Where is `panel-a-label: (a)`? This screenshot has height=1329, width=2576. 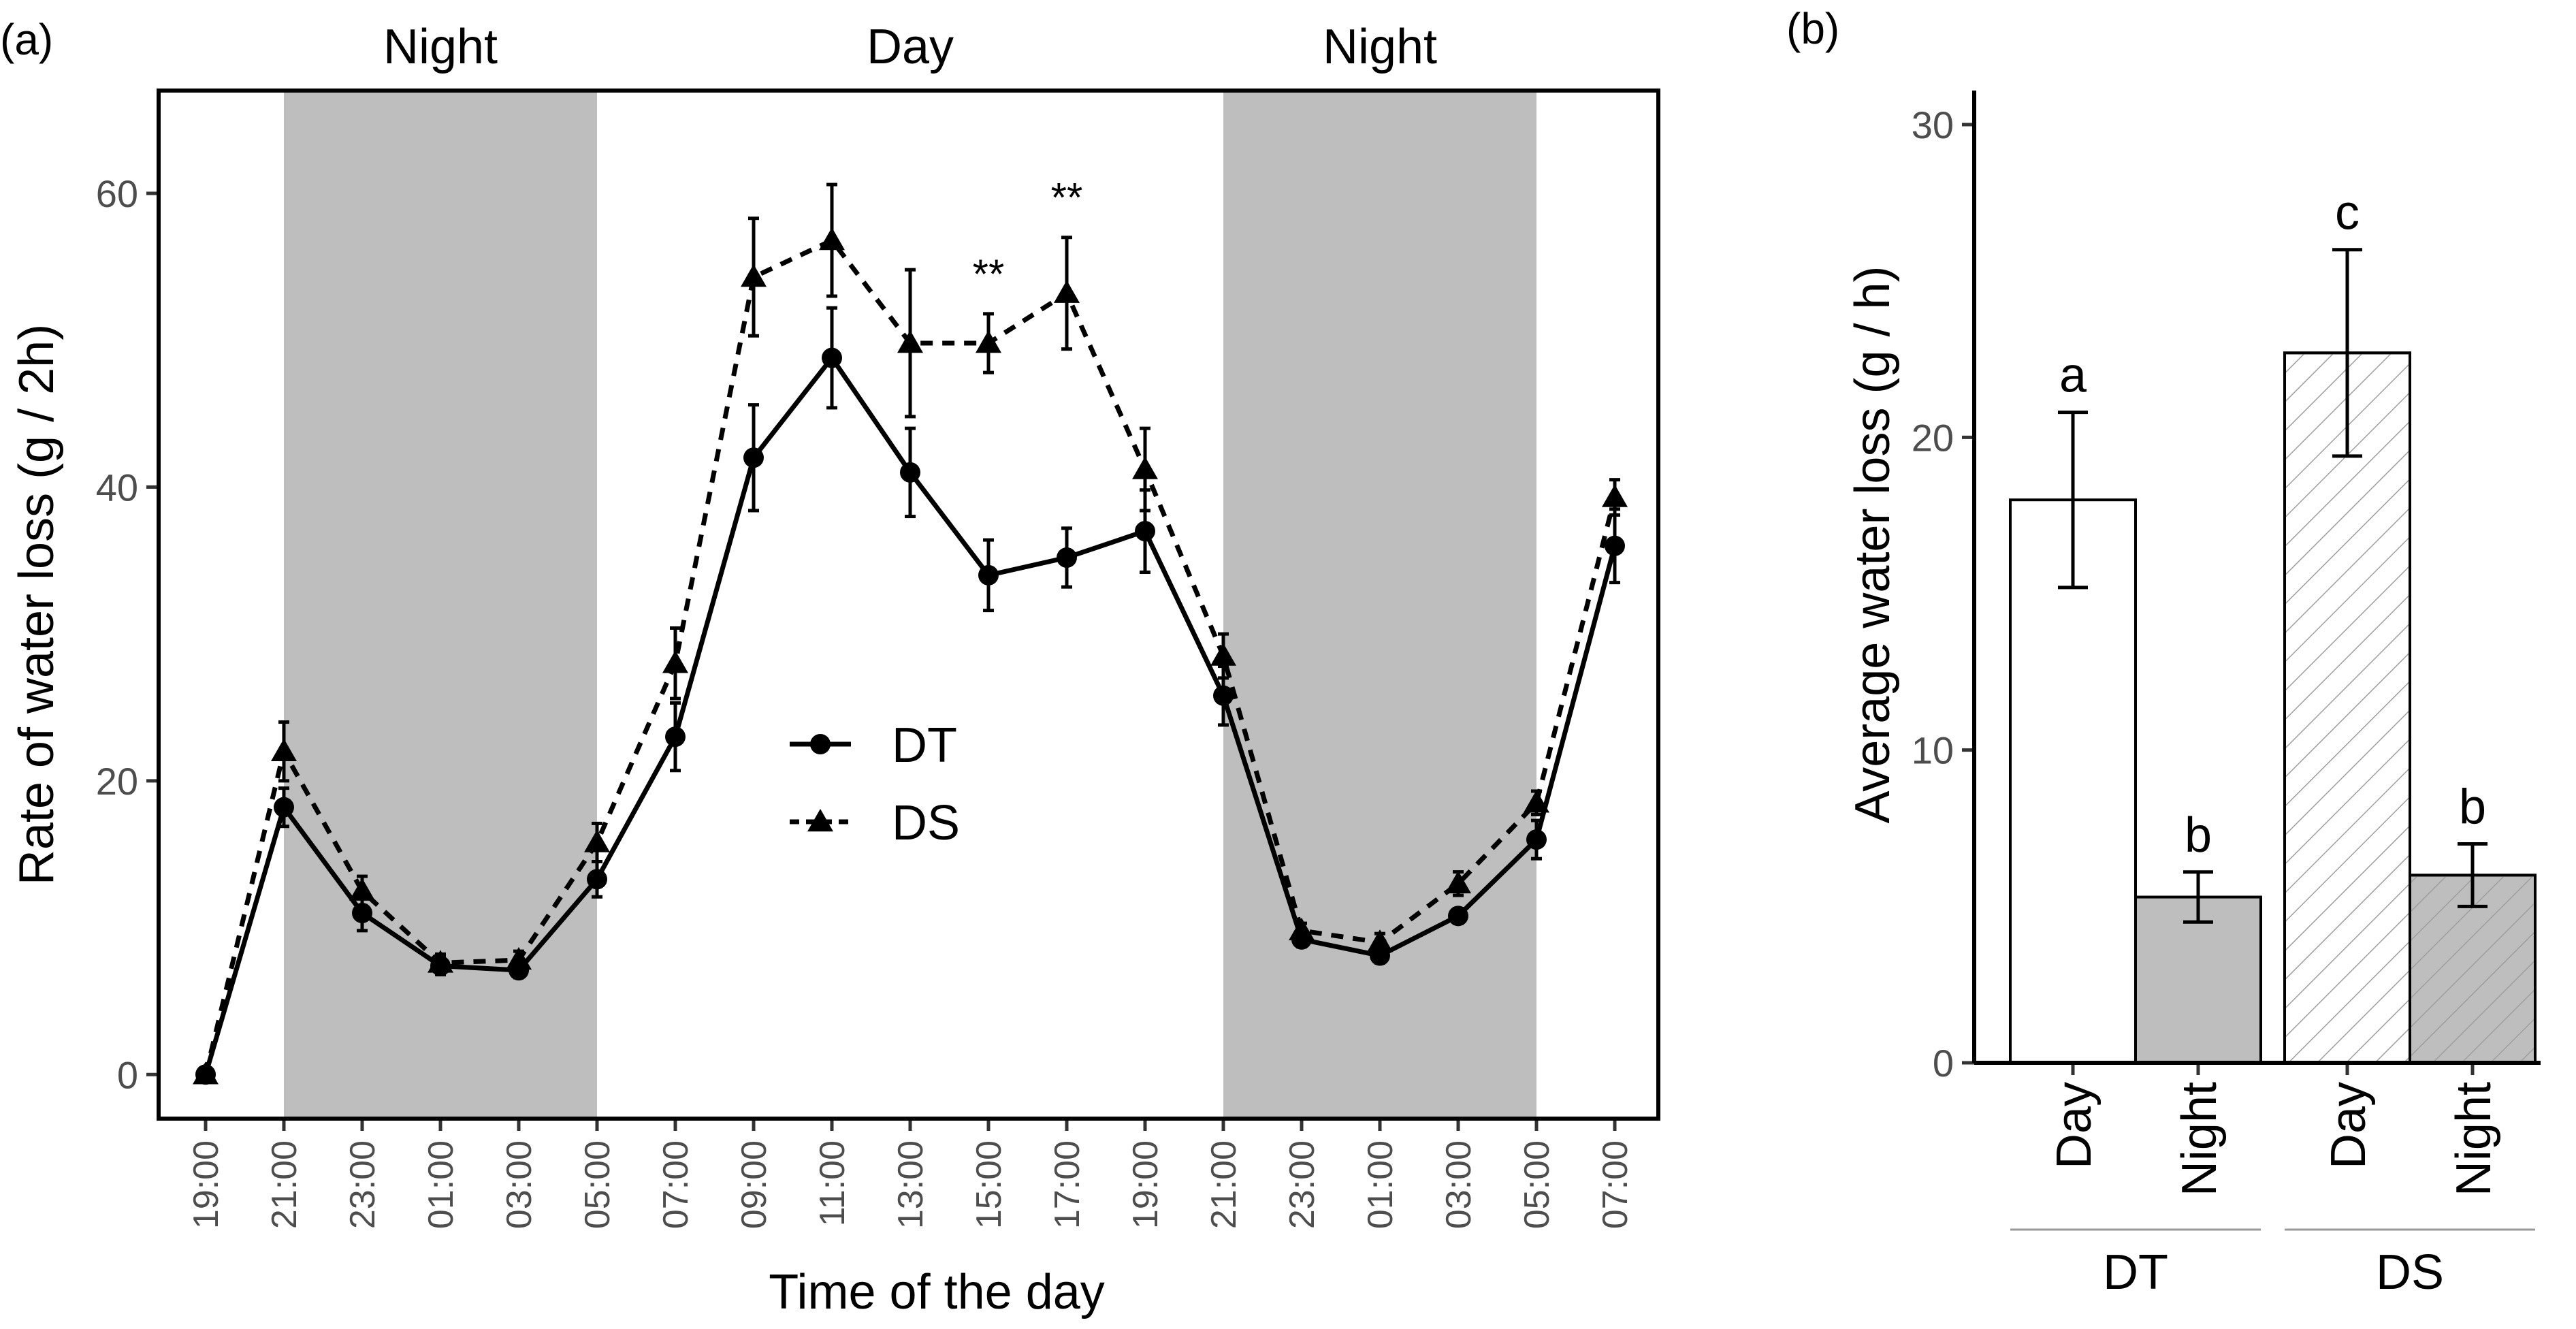
panel-a-label: (a) is located at coordinates (26, 39).